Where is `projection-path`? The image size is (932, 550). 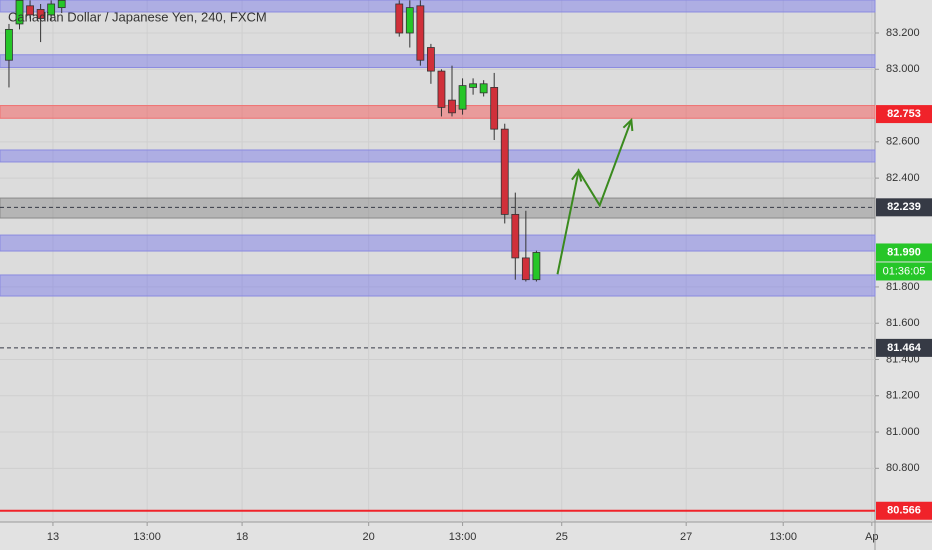
projection-path is located at coordinates (594, 197).